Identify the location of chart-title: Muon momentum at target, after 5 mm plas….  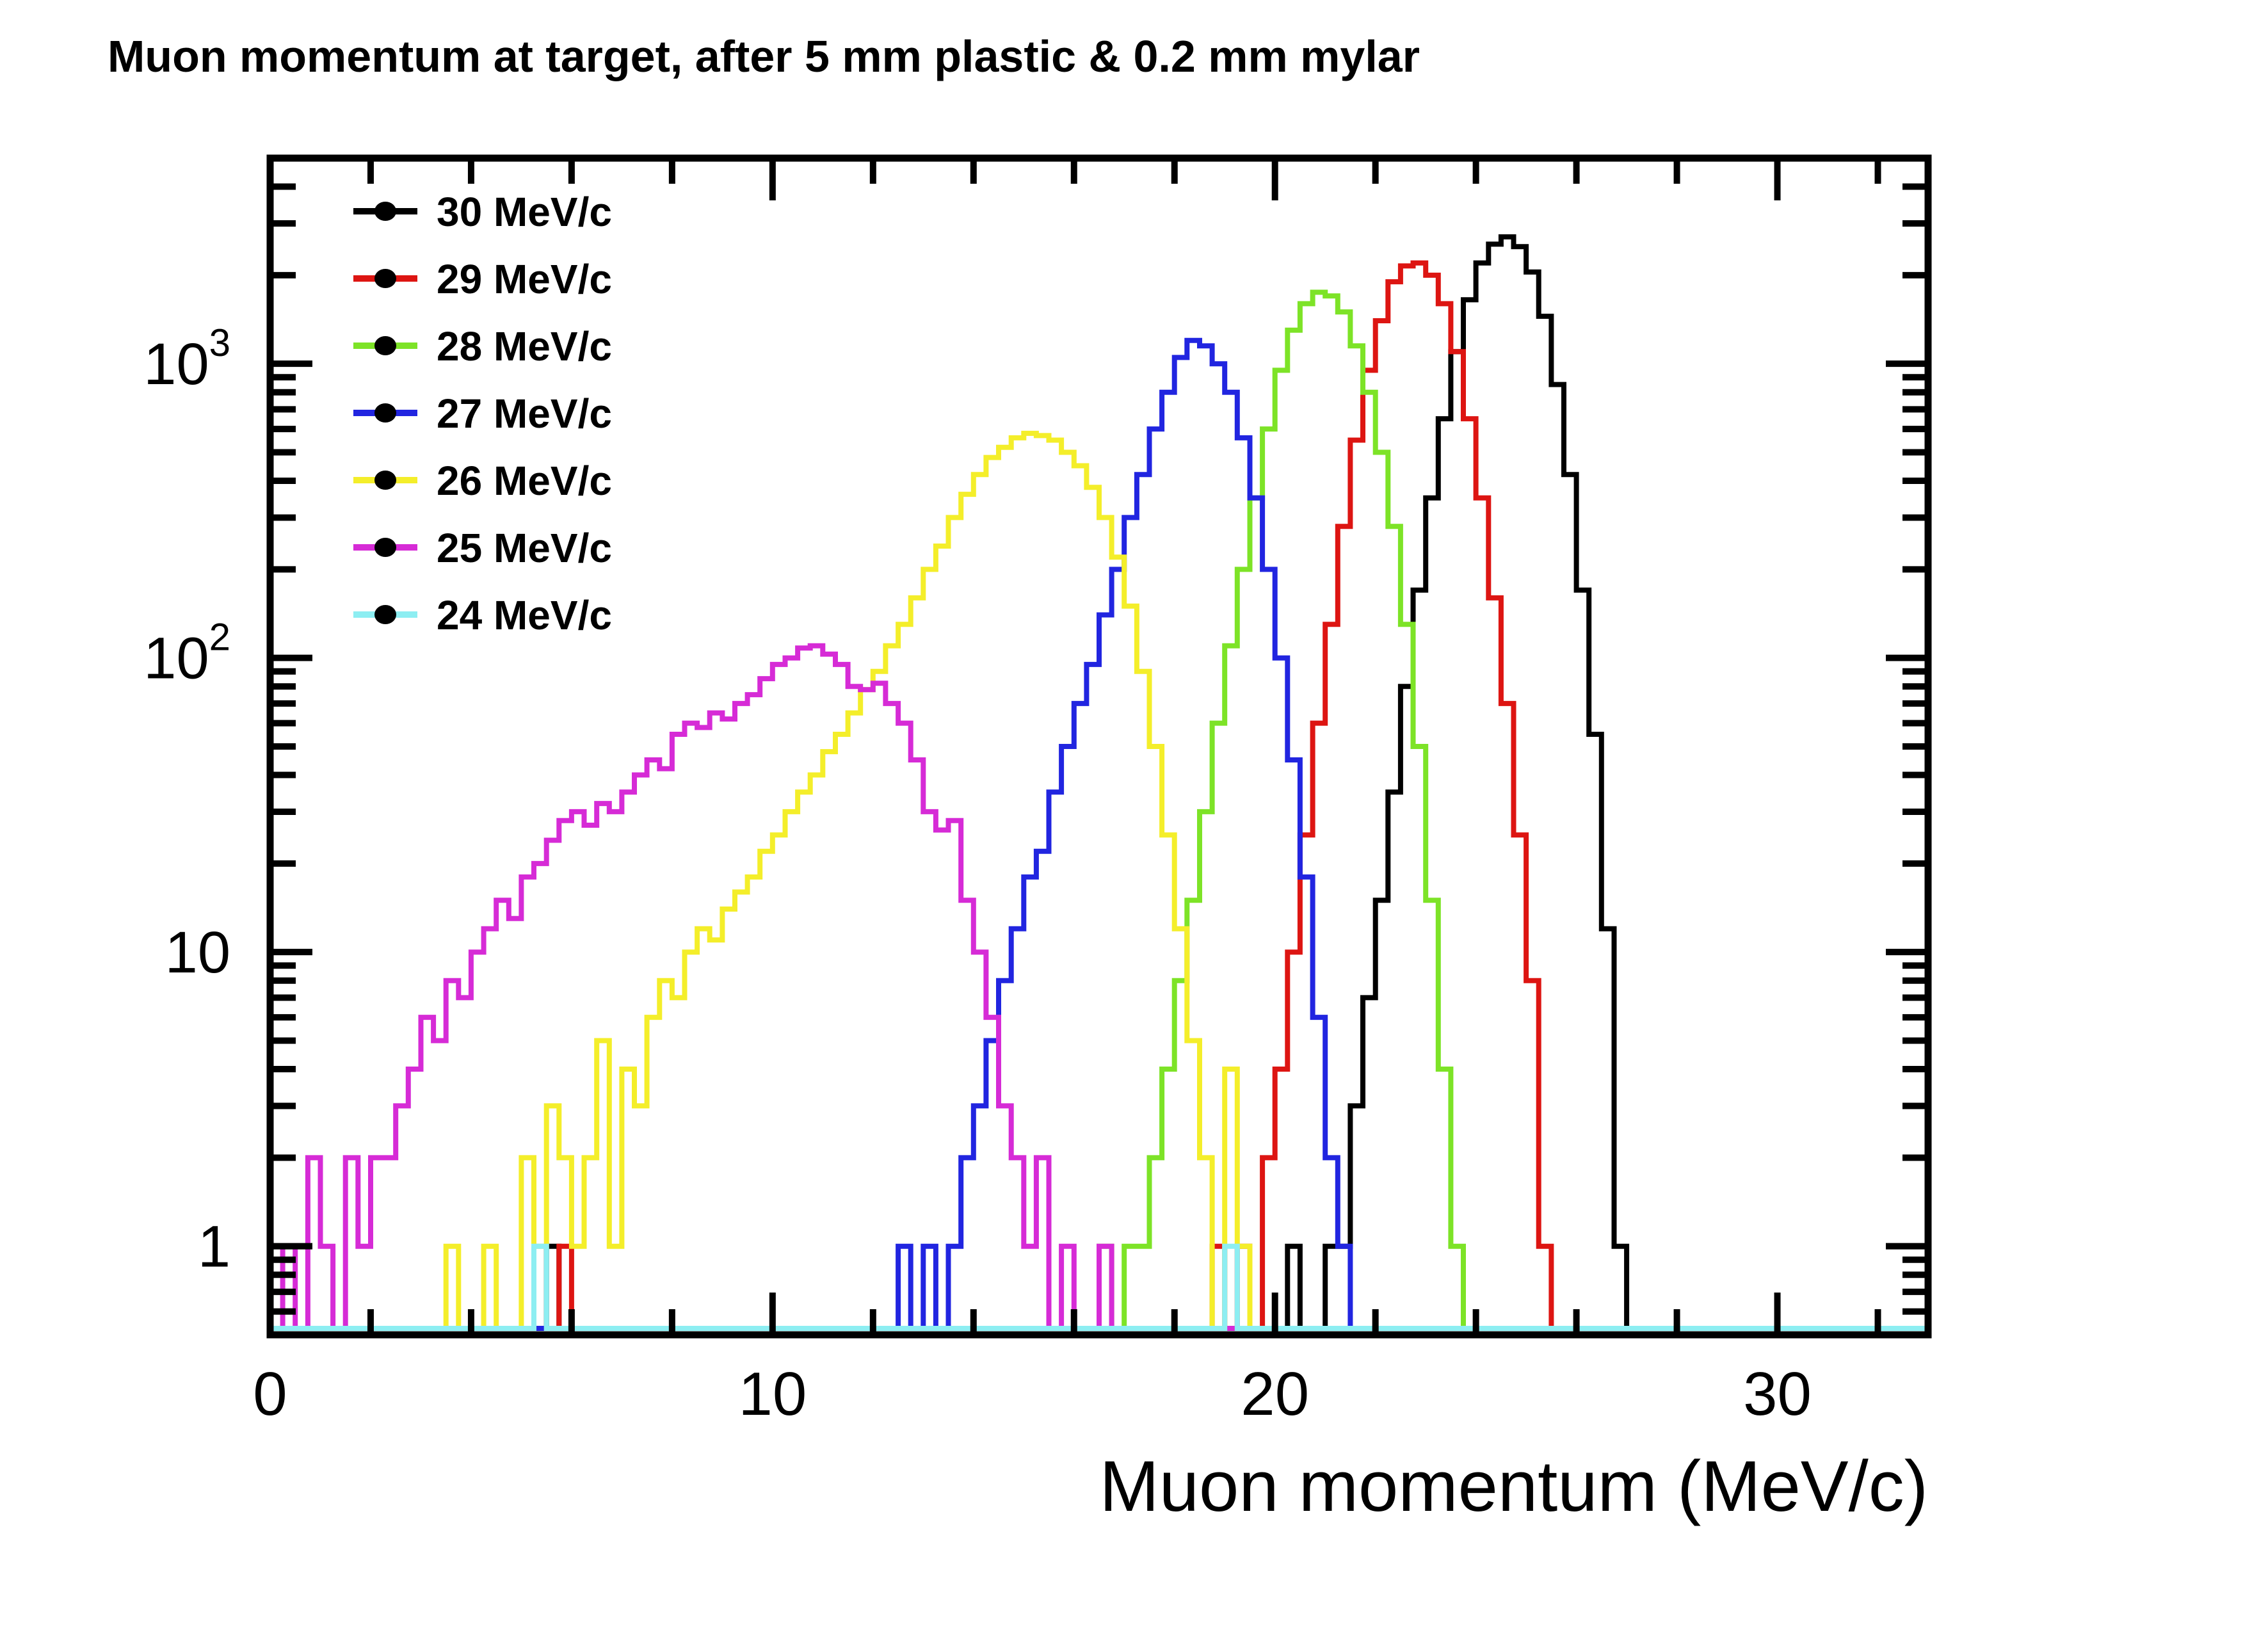
(764, 56).